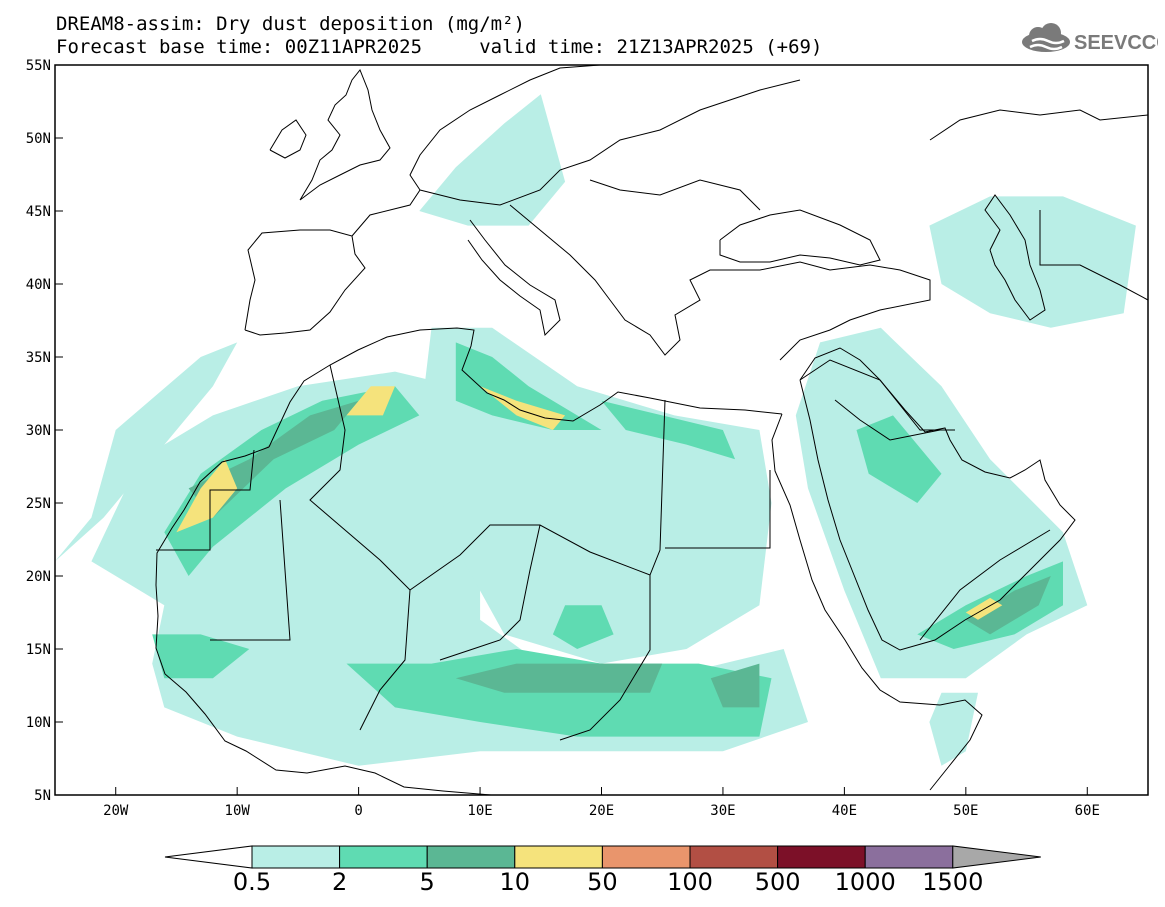  I want to click on colorbar-label: 10, so click(515, 882).